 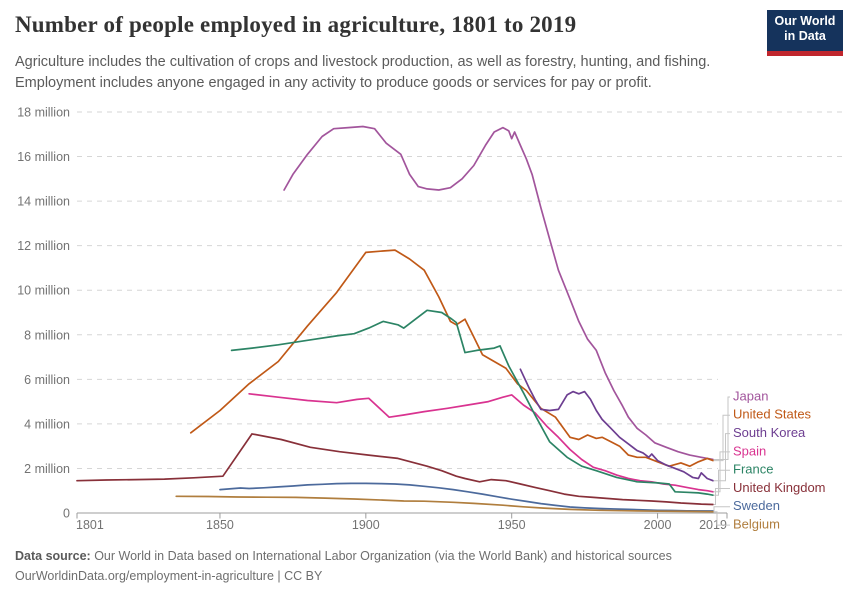 I want to click on x-axis-tick-label: 2000, so click(x=658, y=525).